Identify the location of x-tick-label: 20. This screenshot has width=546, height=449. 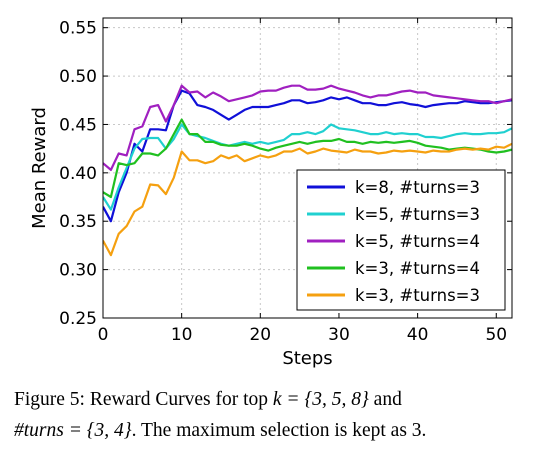
(260, 335).